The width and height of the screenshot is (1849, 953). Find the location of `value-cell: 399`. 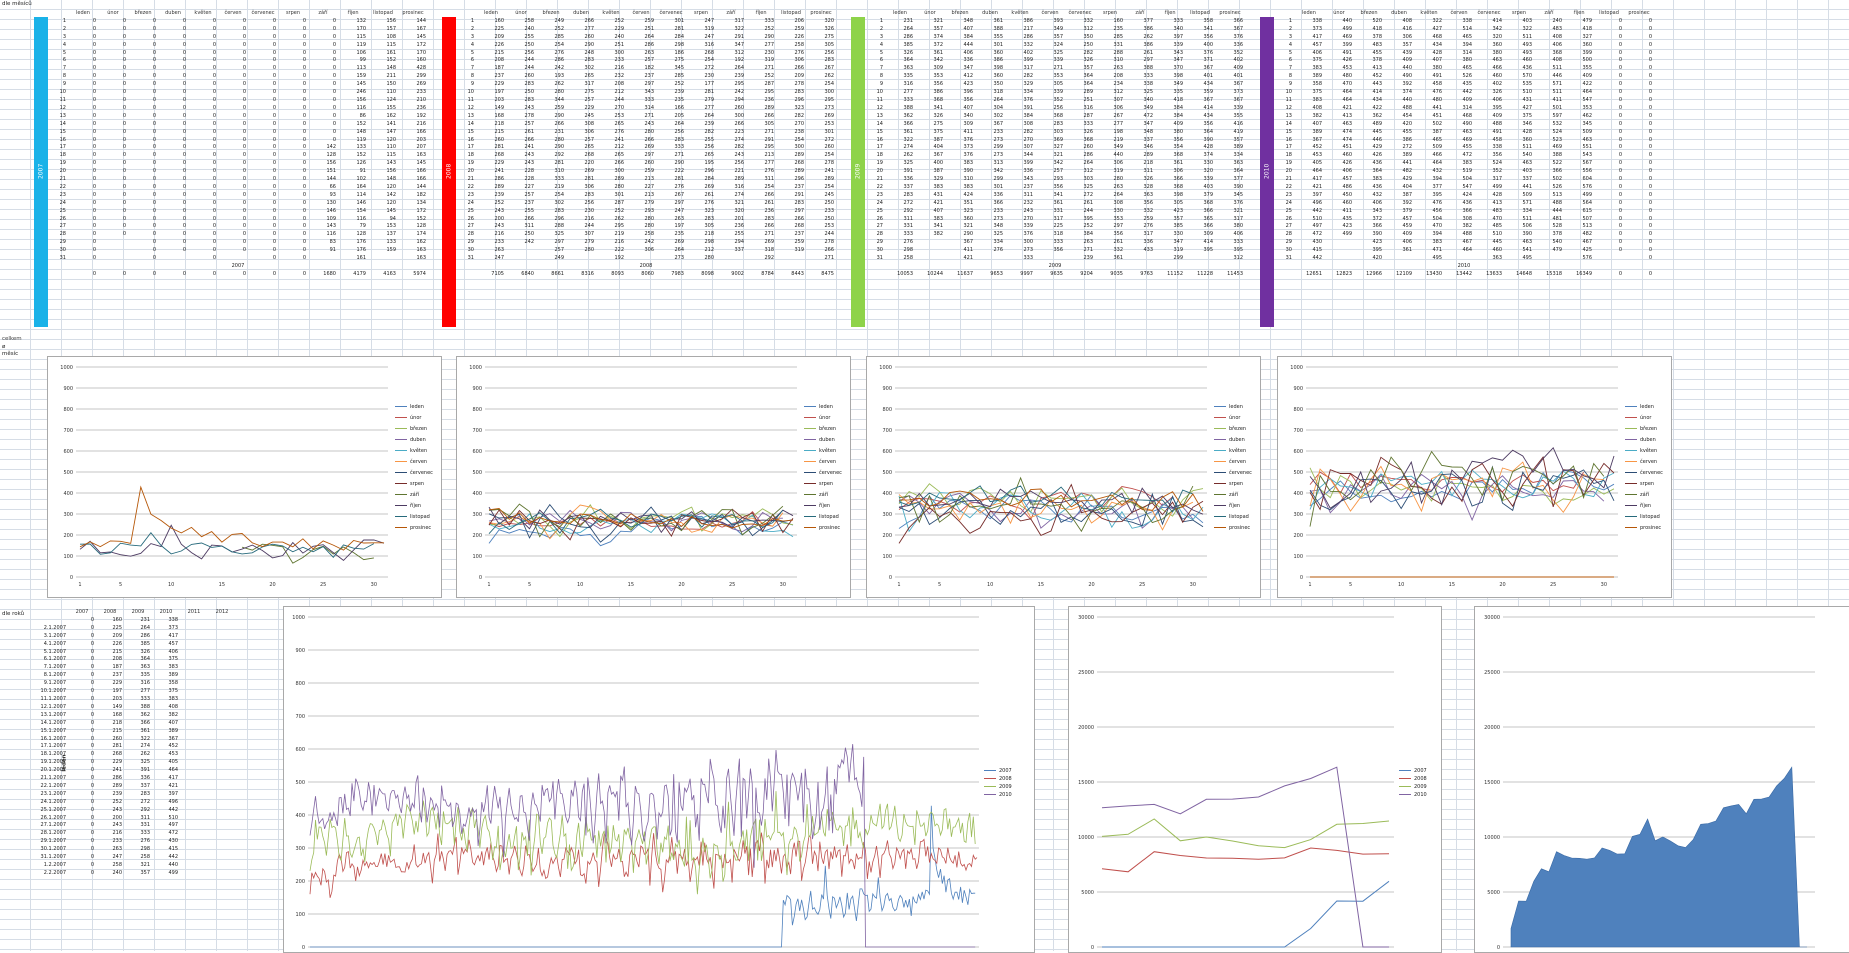

value-cell: 399 is located at coordinates (1028, 163).